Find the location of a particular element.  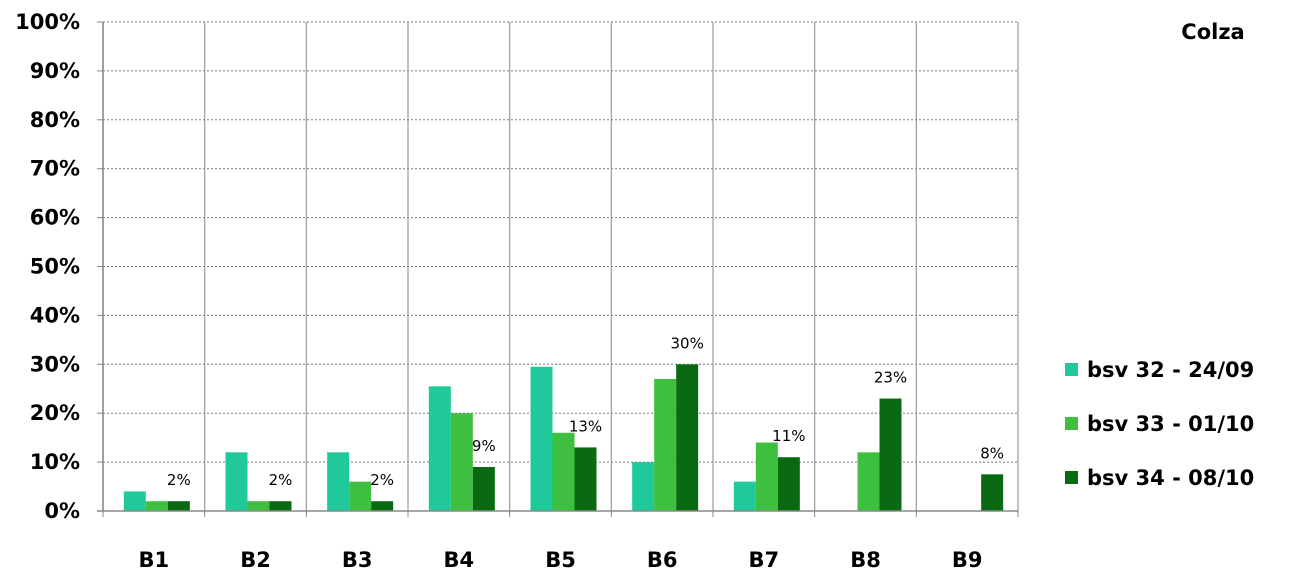

data-label: 30% is located at coordinates (686, 343).